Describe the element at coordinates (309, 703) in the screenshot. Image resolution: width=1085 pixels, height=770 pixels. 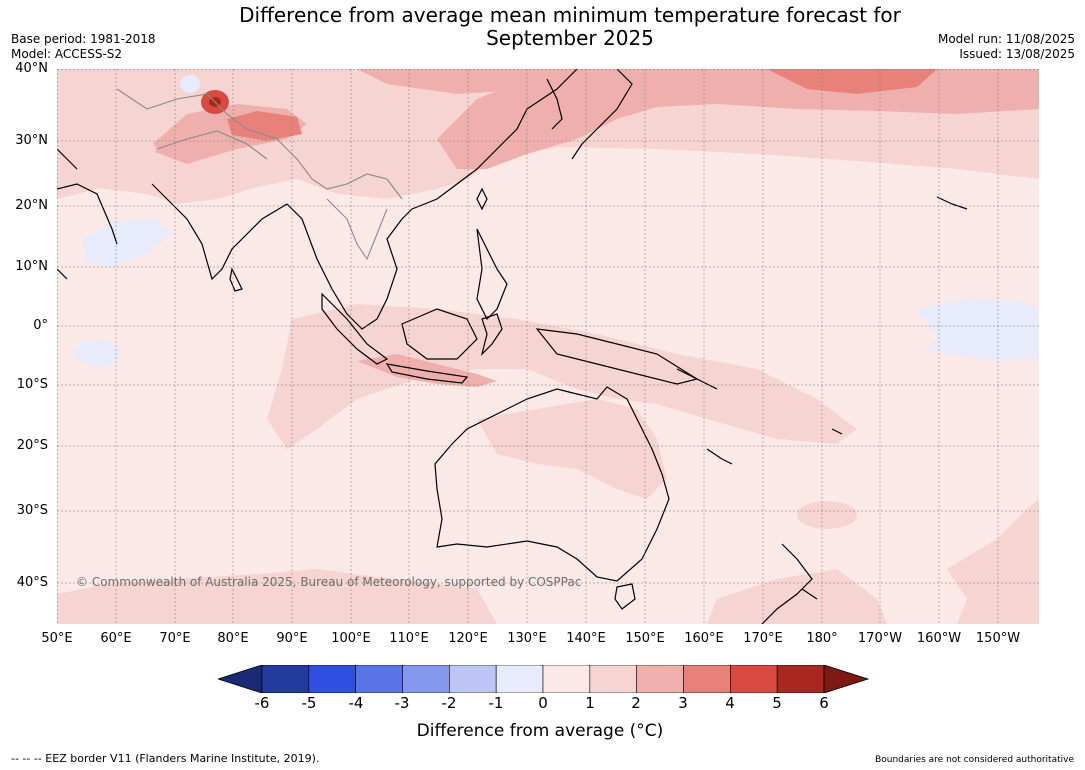
I see `colorbar-tick: -5` at that location.